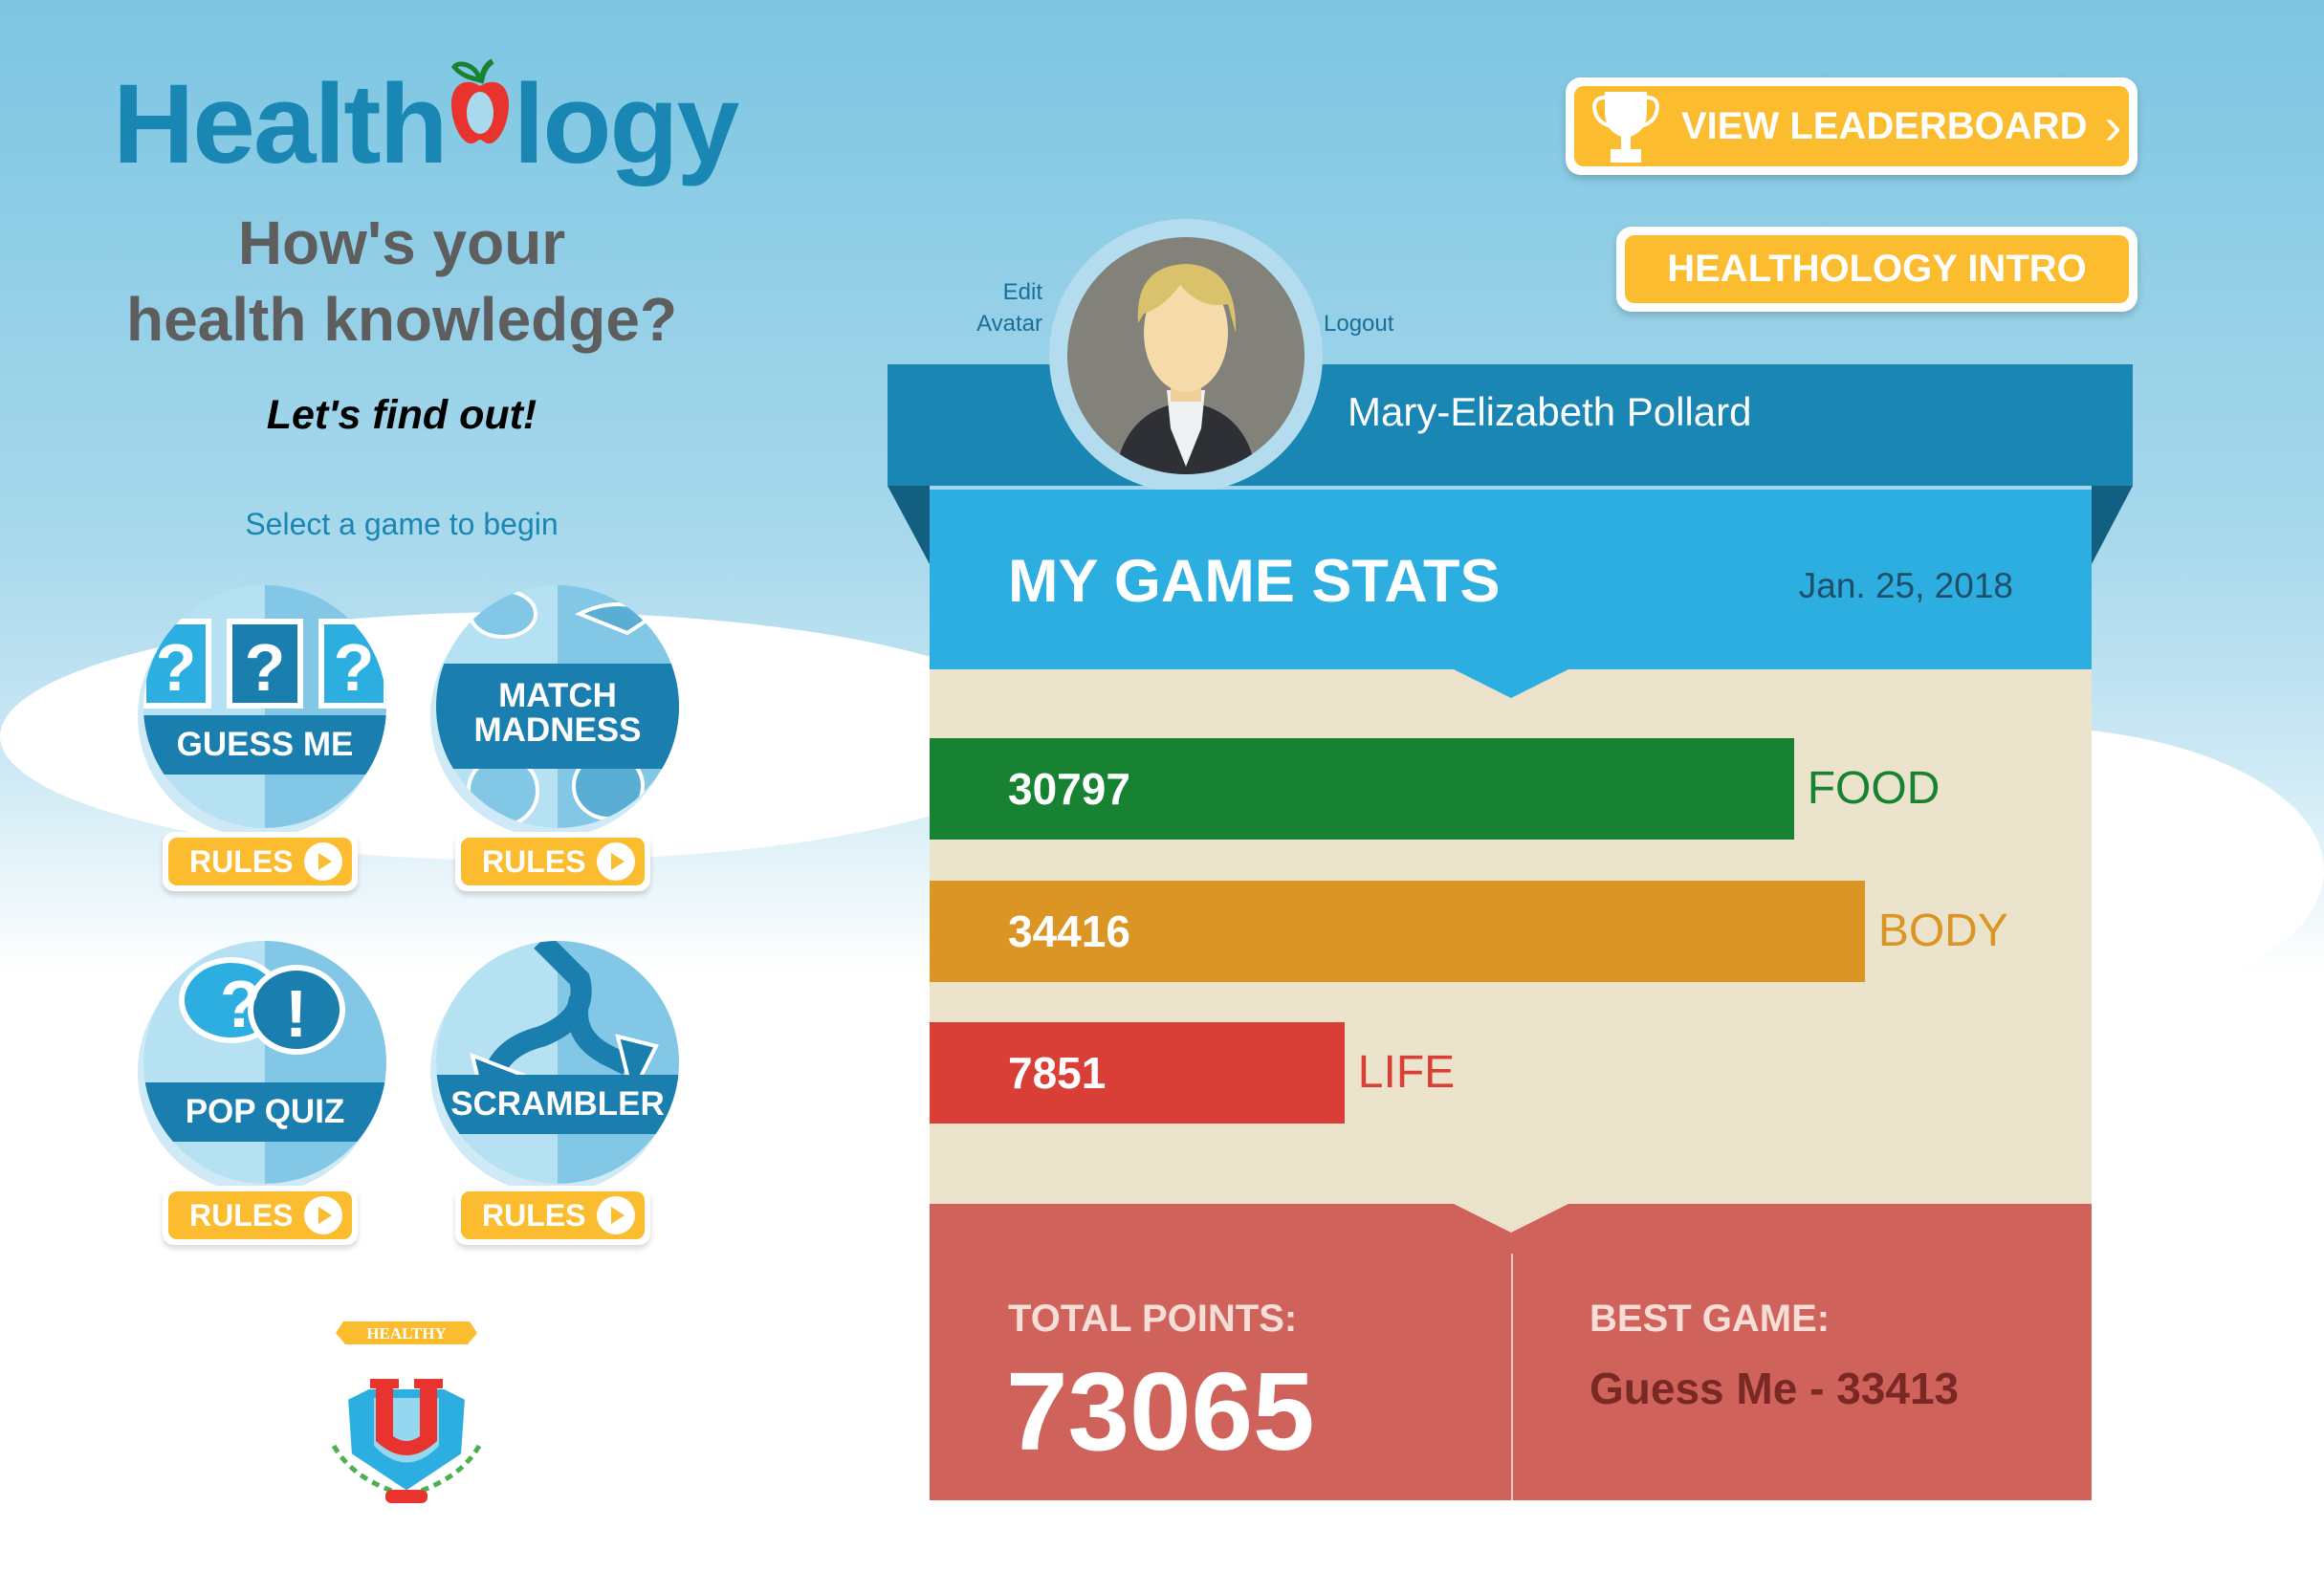  I want to click on stats-header: MY GAME STATS Jan. 25, 2018, so click(1511, 580).